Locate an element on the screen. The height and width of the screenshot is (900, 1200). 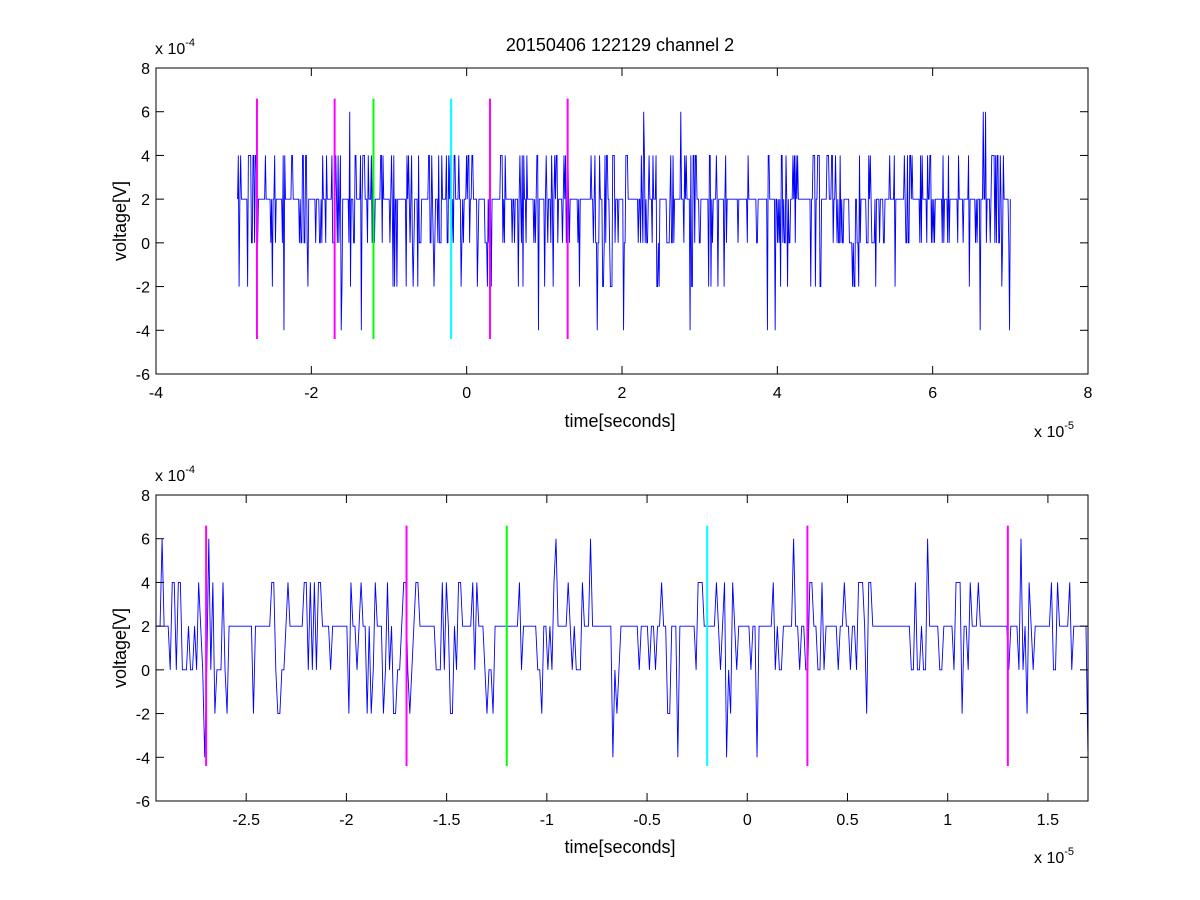
y-tick-label-bottom: 8 is located at coordinates (145, 496).